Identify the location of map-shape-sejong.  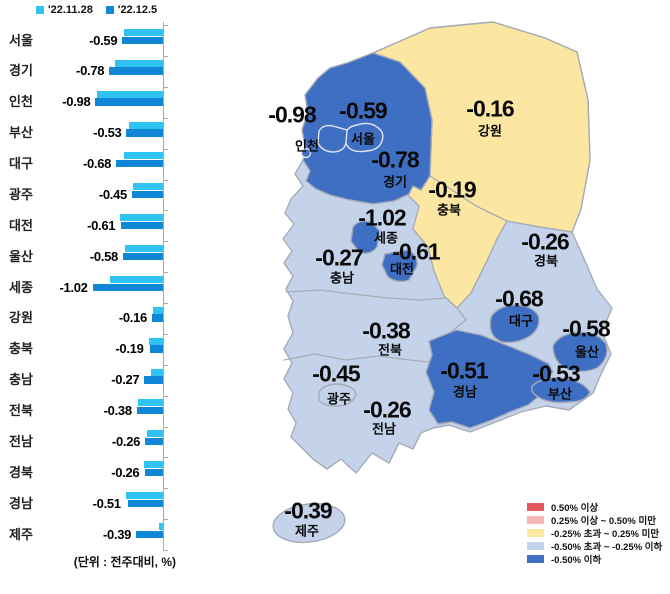
(365, 237).